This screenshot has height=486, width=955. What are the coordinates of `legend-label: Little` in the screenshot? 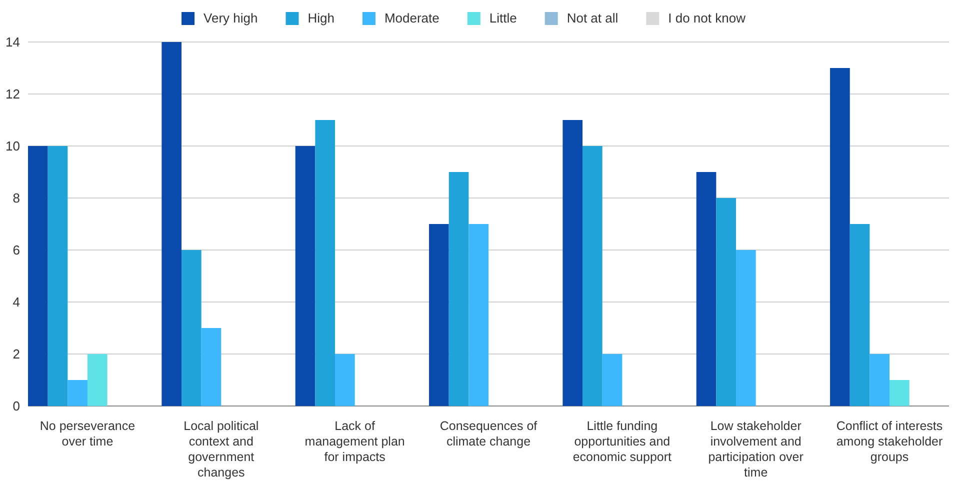 It's located at (503, 18).